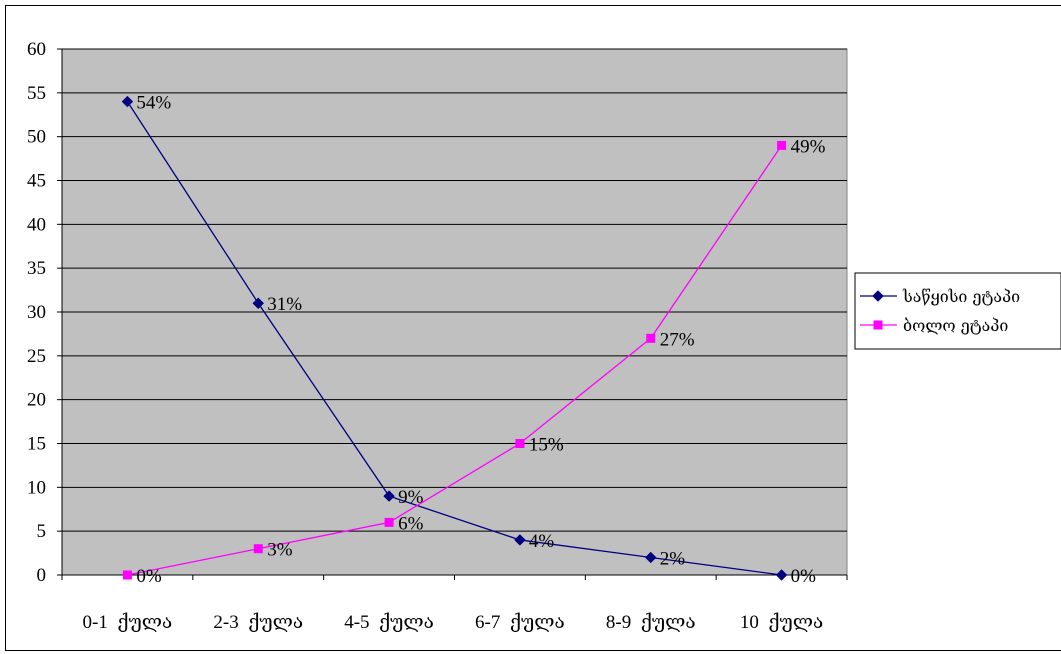  Describe the element at coordinates (36, 93) in the screenshot. I see `y-tick-label: 55` at that location.